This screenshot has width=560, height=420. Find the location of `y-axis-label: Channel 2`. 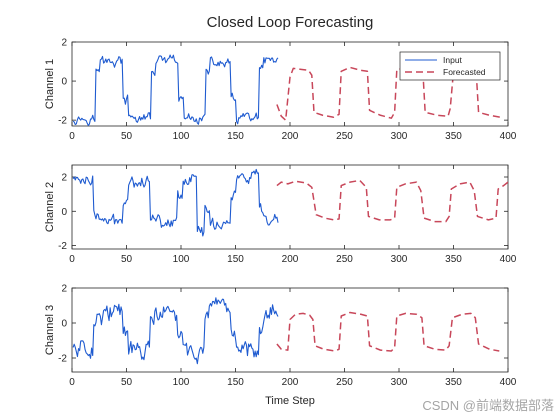

y-axis-label: Channel 2 is located at coordinates (50, 207).